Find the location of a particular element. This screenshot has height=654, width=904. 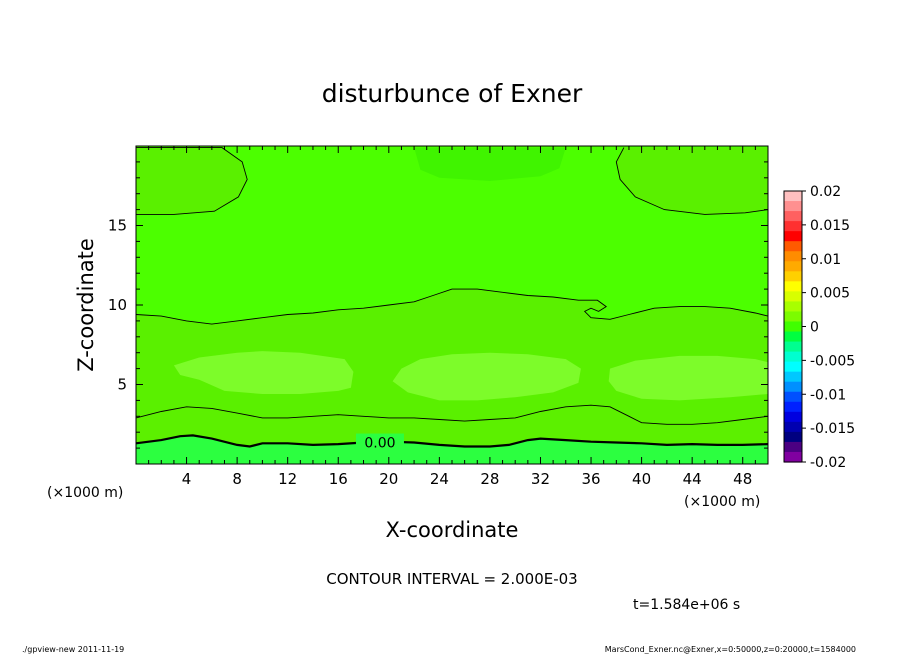

x-tick-label: 16 is located at coordinates (338, 479).